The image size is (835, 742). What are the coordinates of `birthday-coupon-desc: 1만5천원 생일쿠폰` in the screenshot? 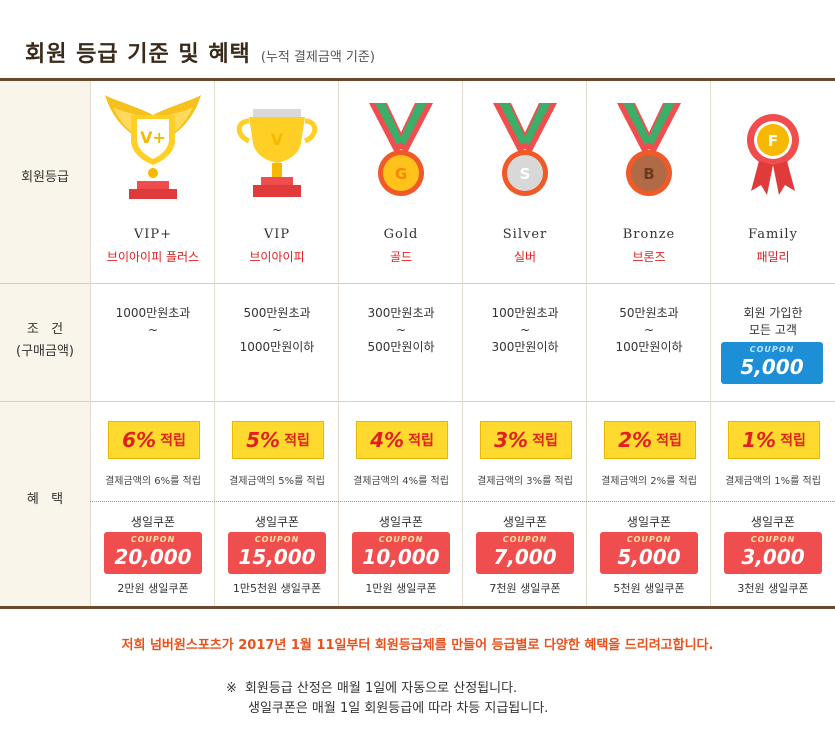 It's located at (277, 588).